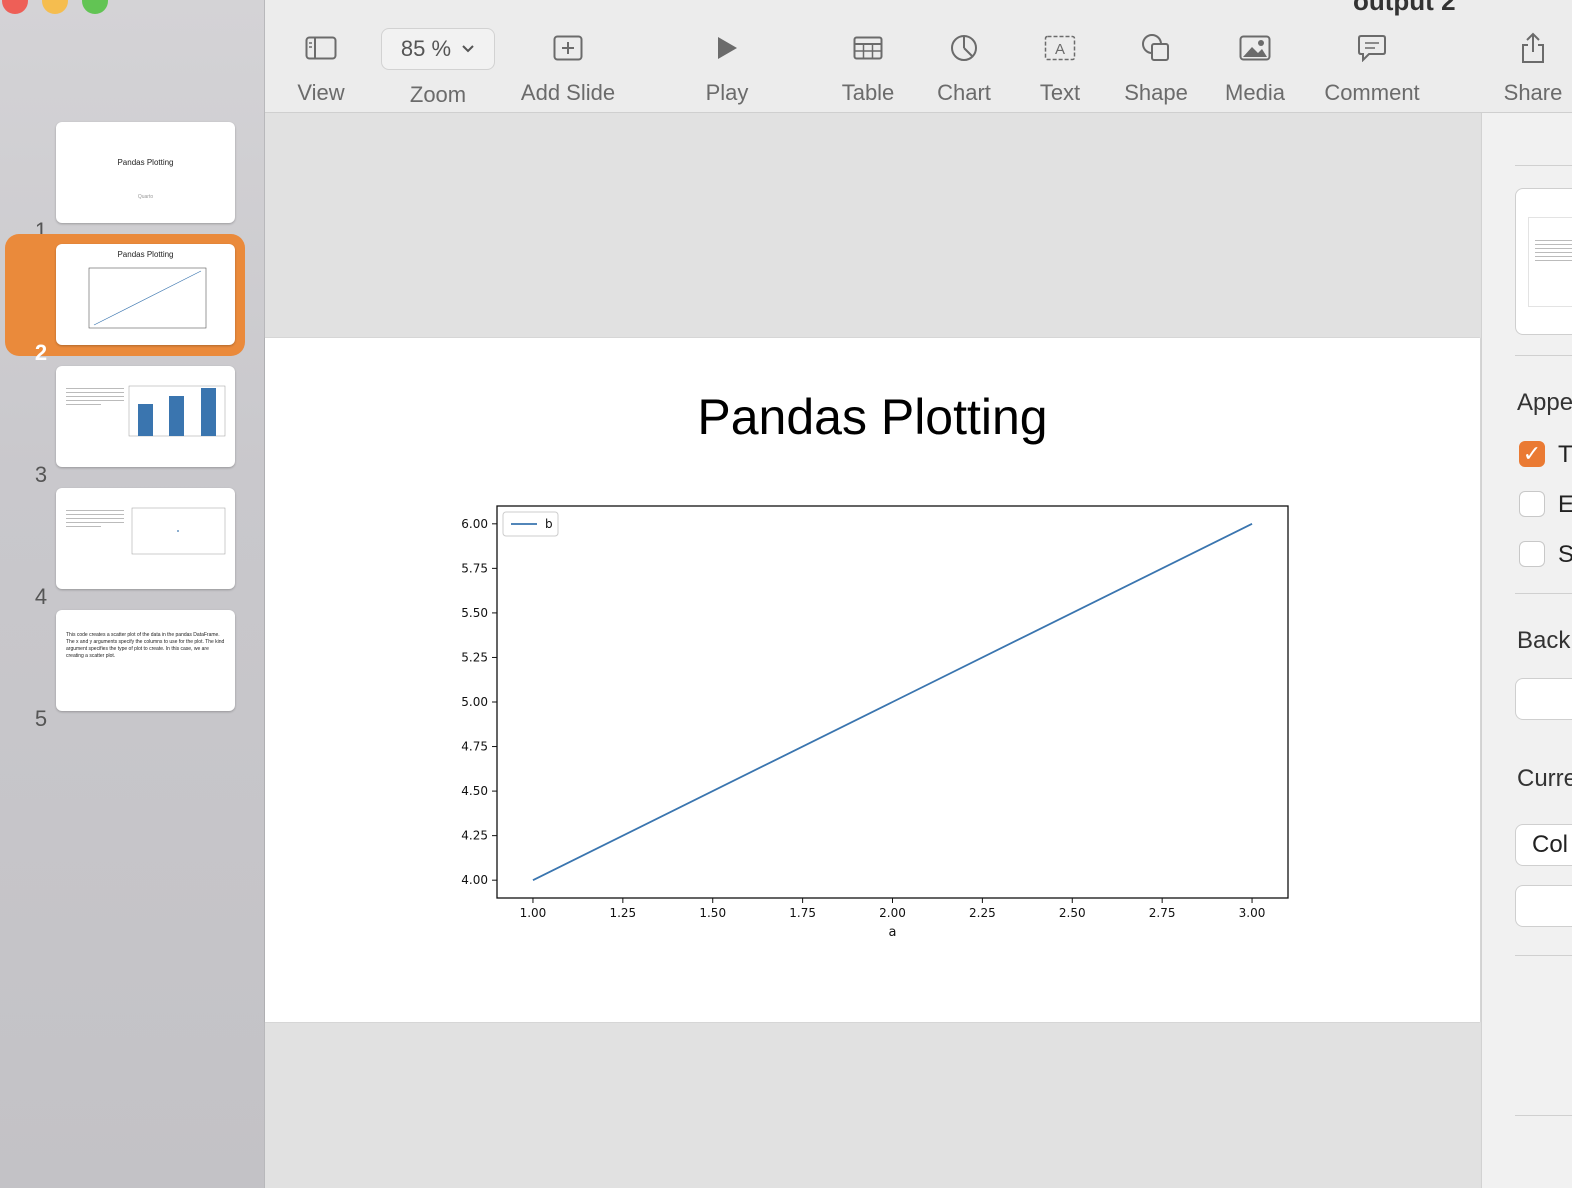 Image resolution: width=1572 pixels, height=1188 pixels. Describe the element at coordinates (872, 417) in the screenshot. I see `slide-title: Pandas Plotting` at that location.